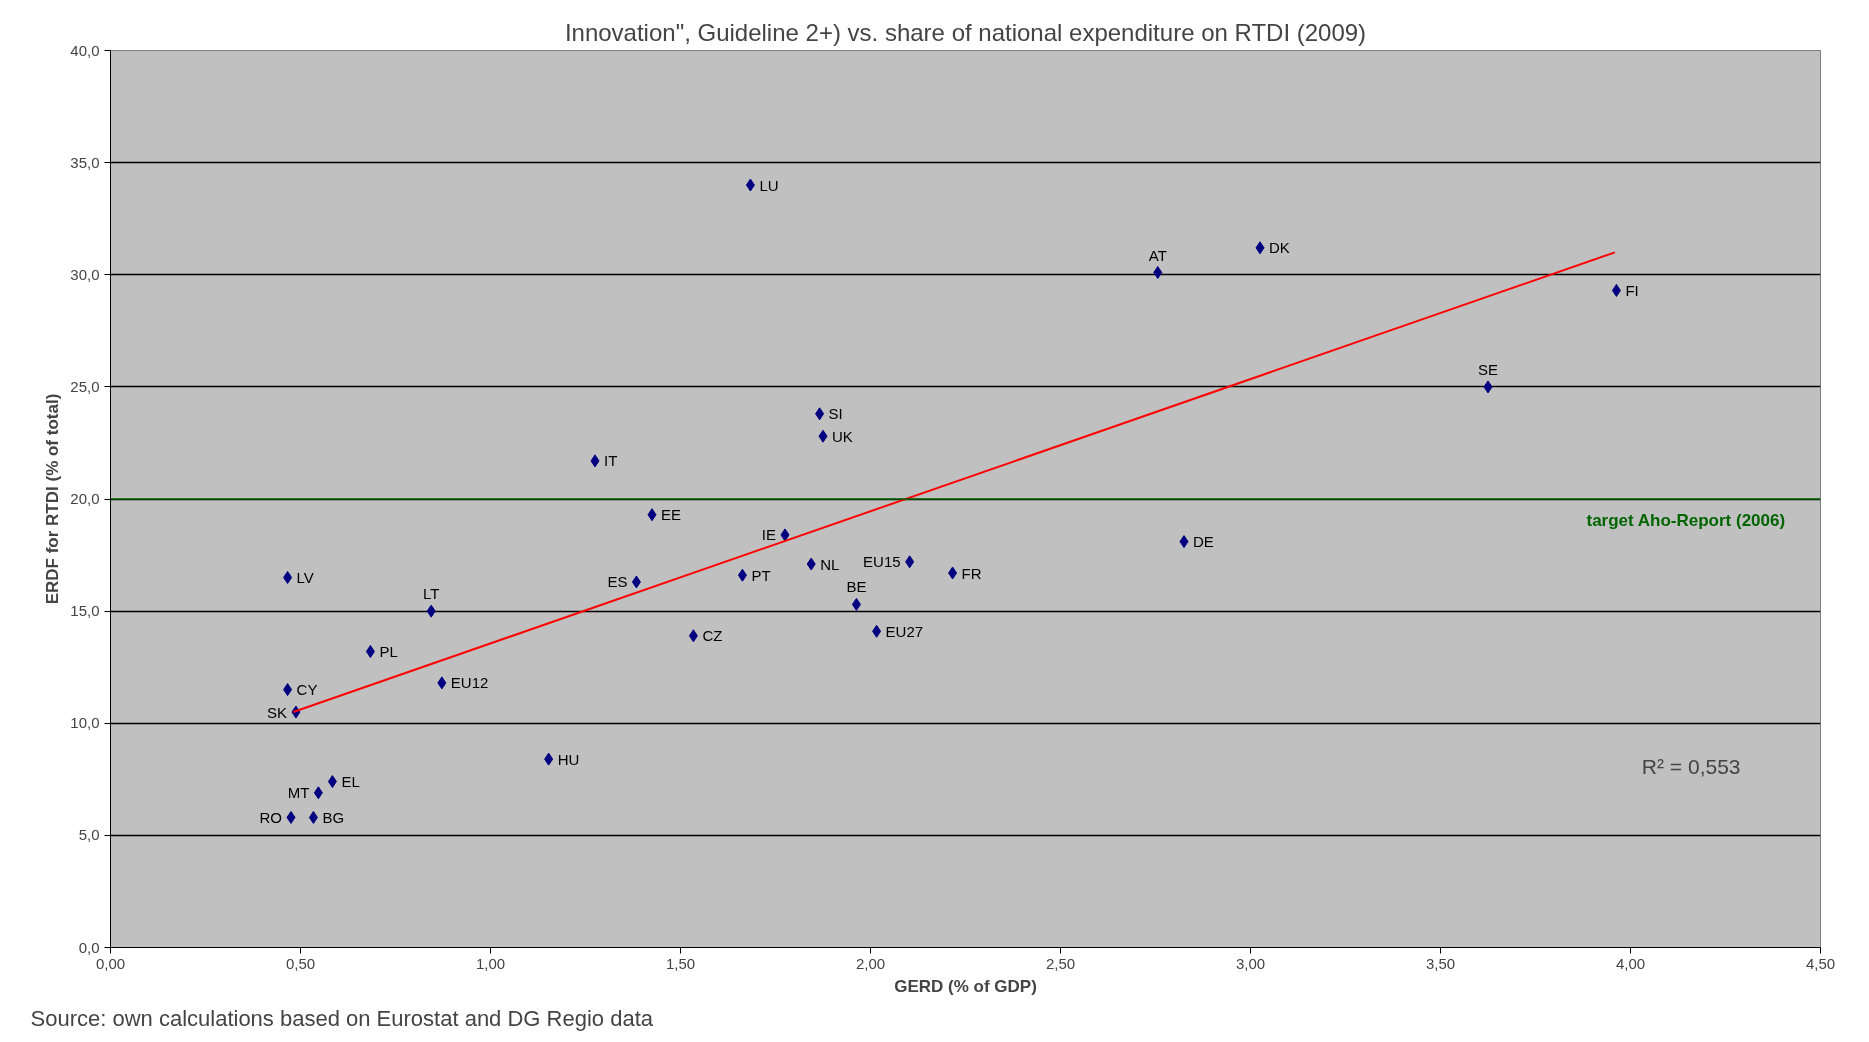  I want to click on annotation: IE, so click(769, 535).